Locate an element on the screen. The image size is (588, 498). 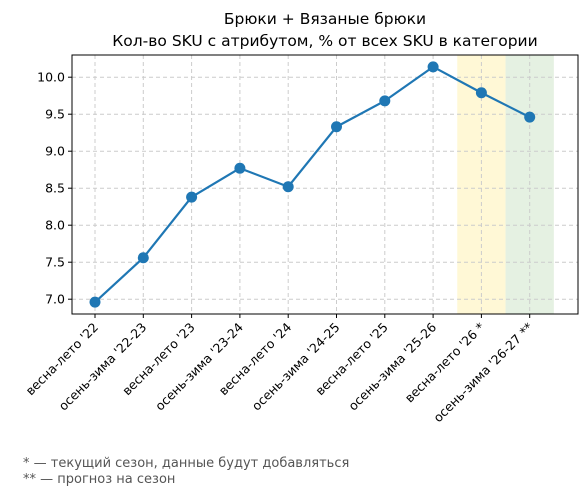
y-tick-label: 8.5 is located at coordinates (55, 188).